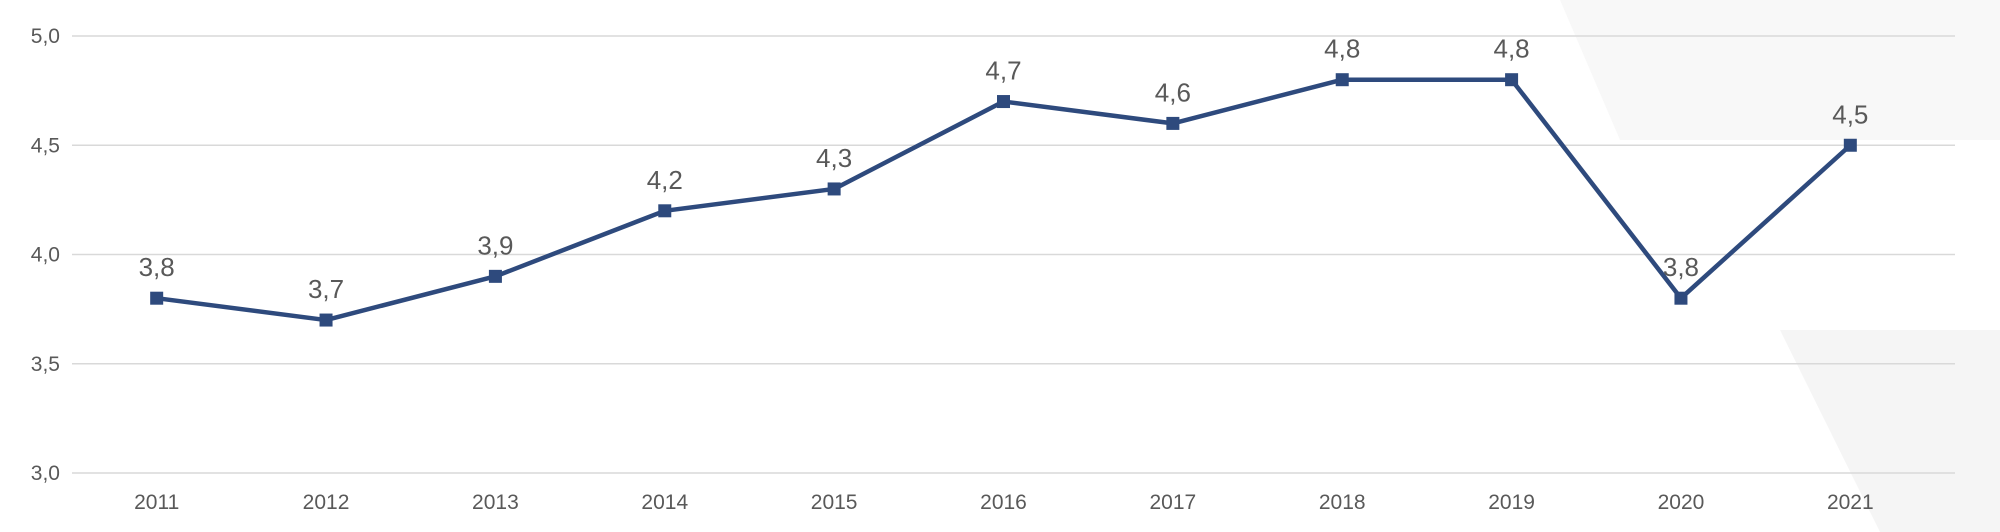  What do you see at coordinates (664, 502) in the screenshot?
I see `x-tick-label: 2014` at bounding box center [664, 502].